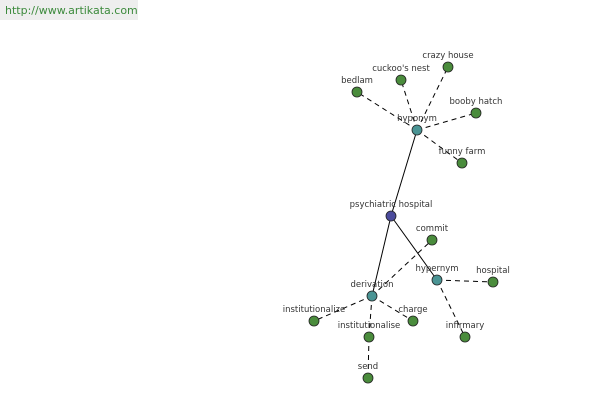 The image size is (600, 400). I want to click on header: http://www.artikata.com, so click(69, 10).